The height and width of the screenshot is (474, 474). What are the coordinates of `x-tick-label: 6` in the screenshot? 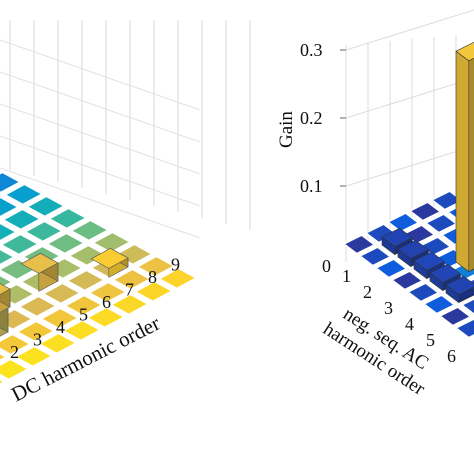 It's located at (106, 302).